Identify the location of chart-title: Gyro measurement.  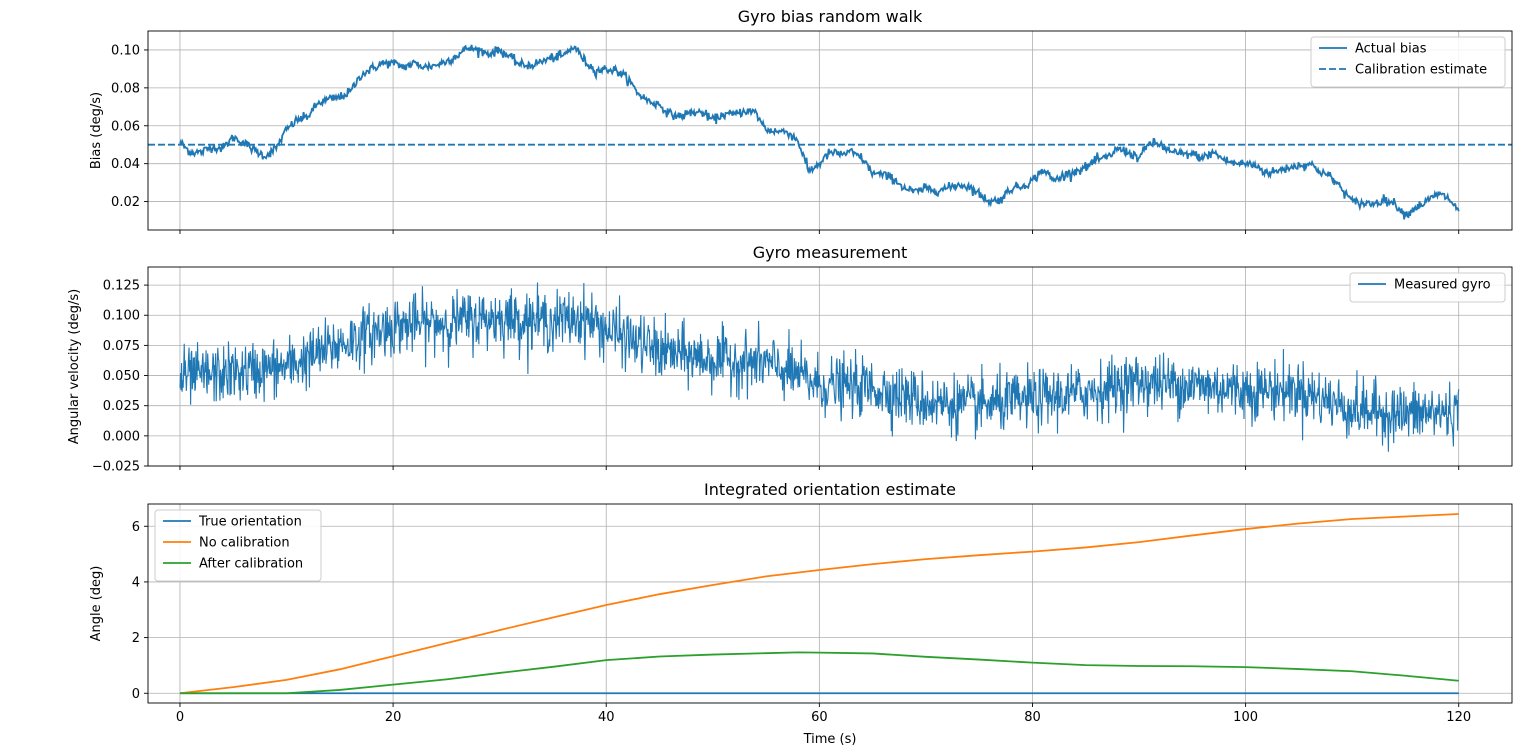
(830, 252).